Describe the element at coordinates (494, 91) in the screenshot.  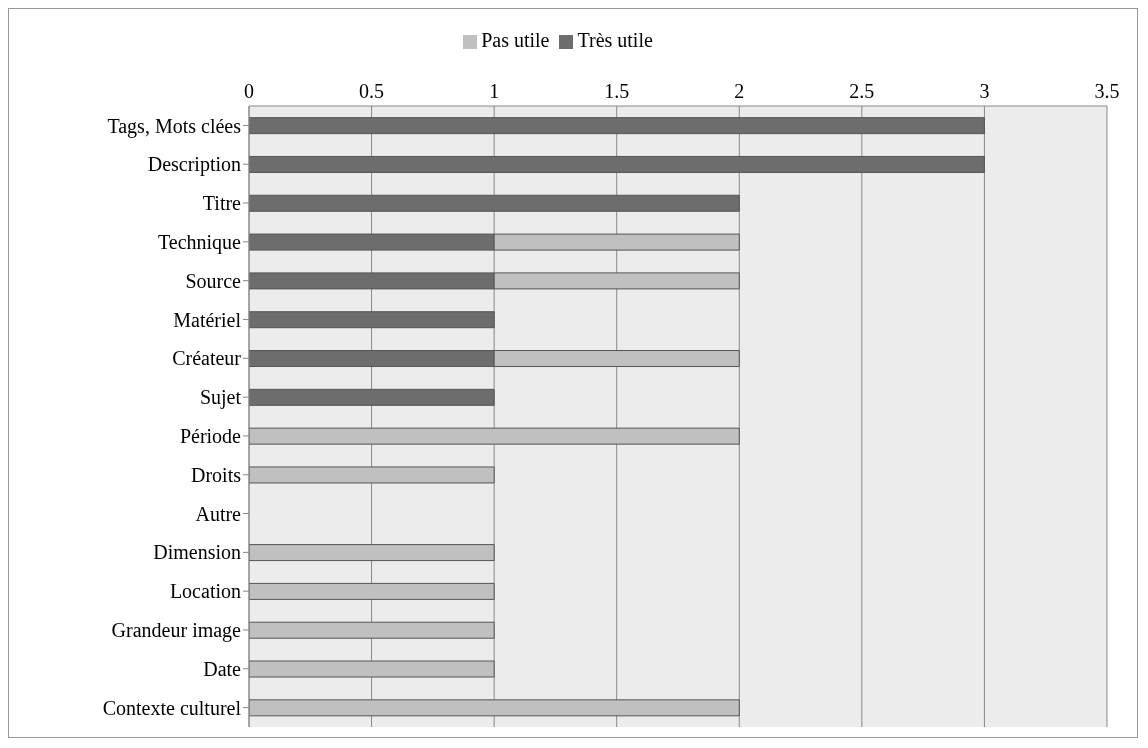
I see `x-tick-label: 1` at that location.